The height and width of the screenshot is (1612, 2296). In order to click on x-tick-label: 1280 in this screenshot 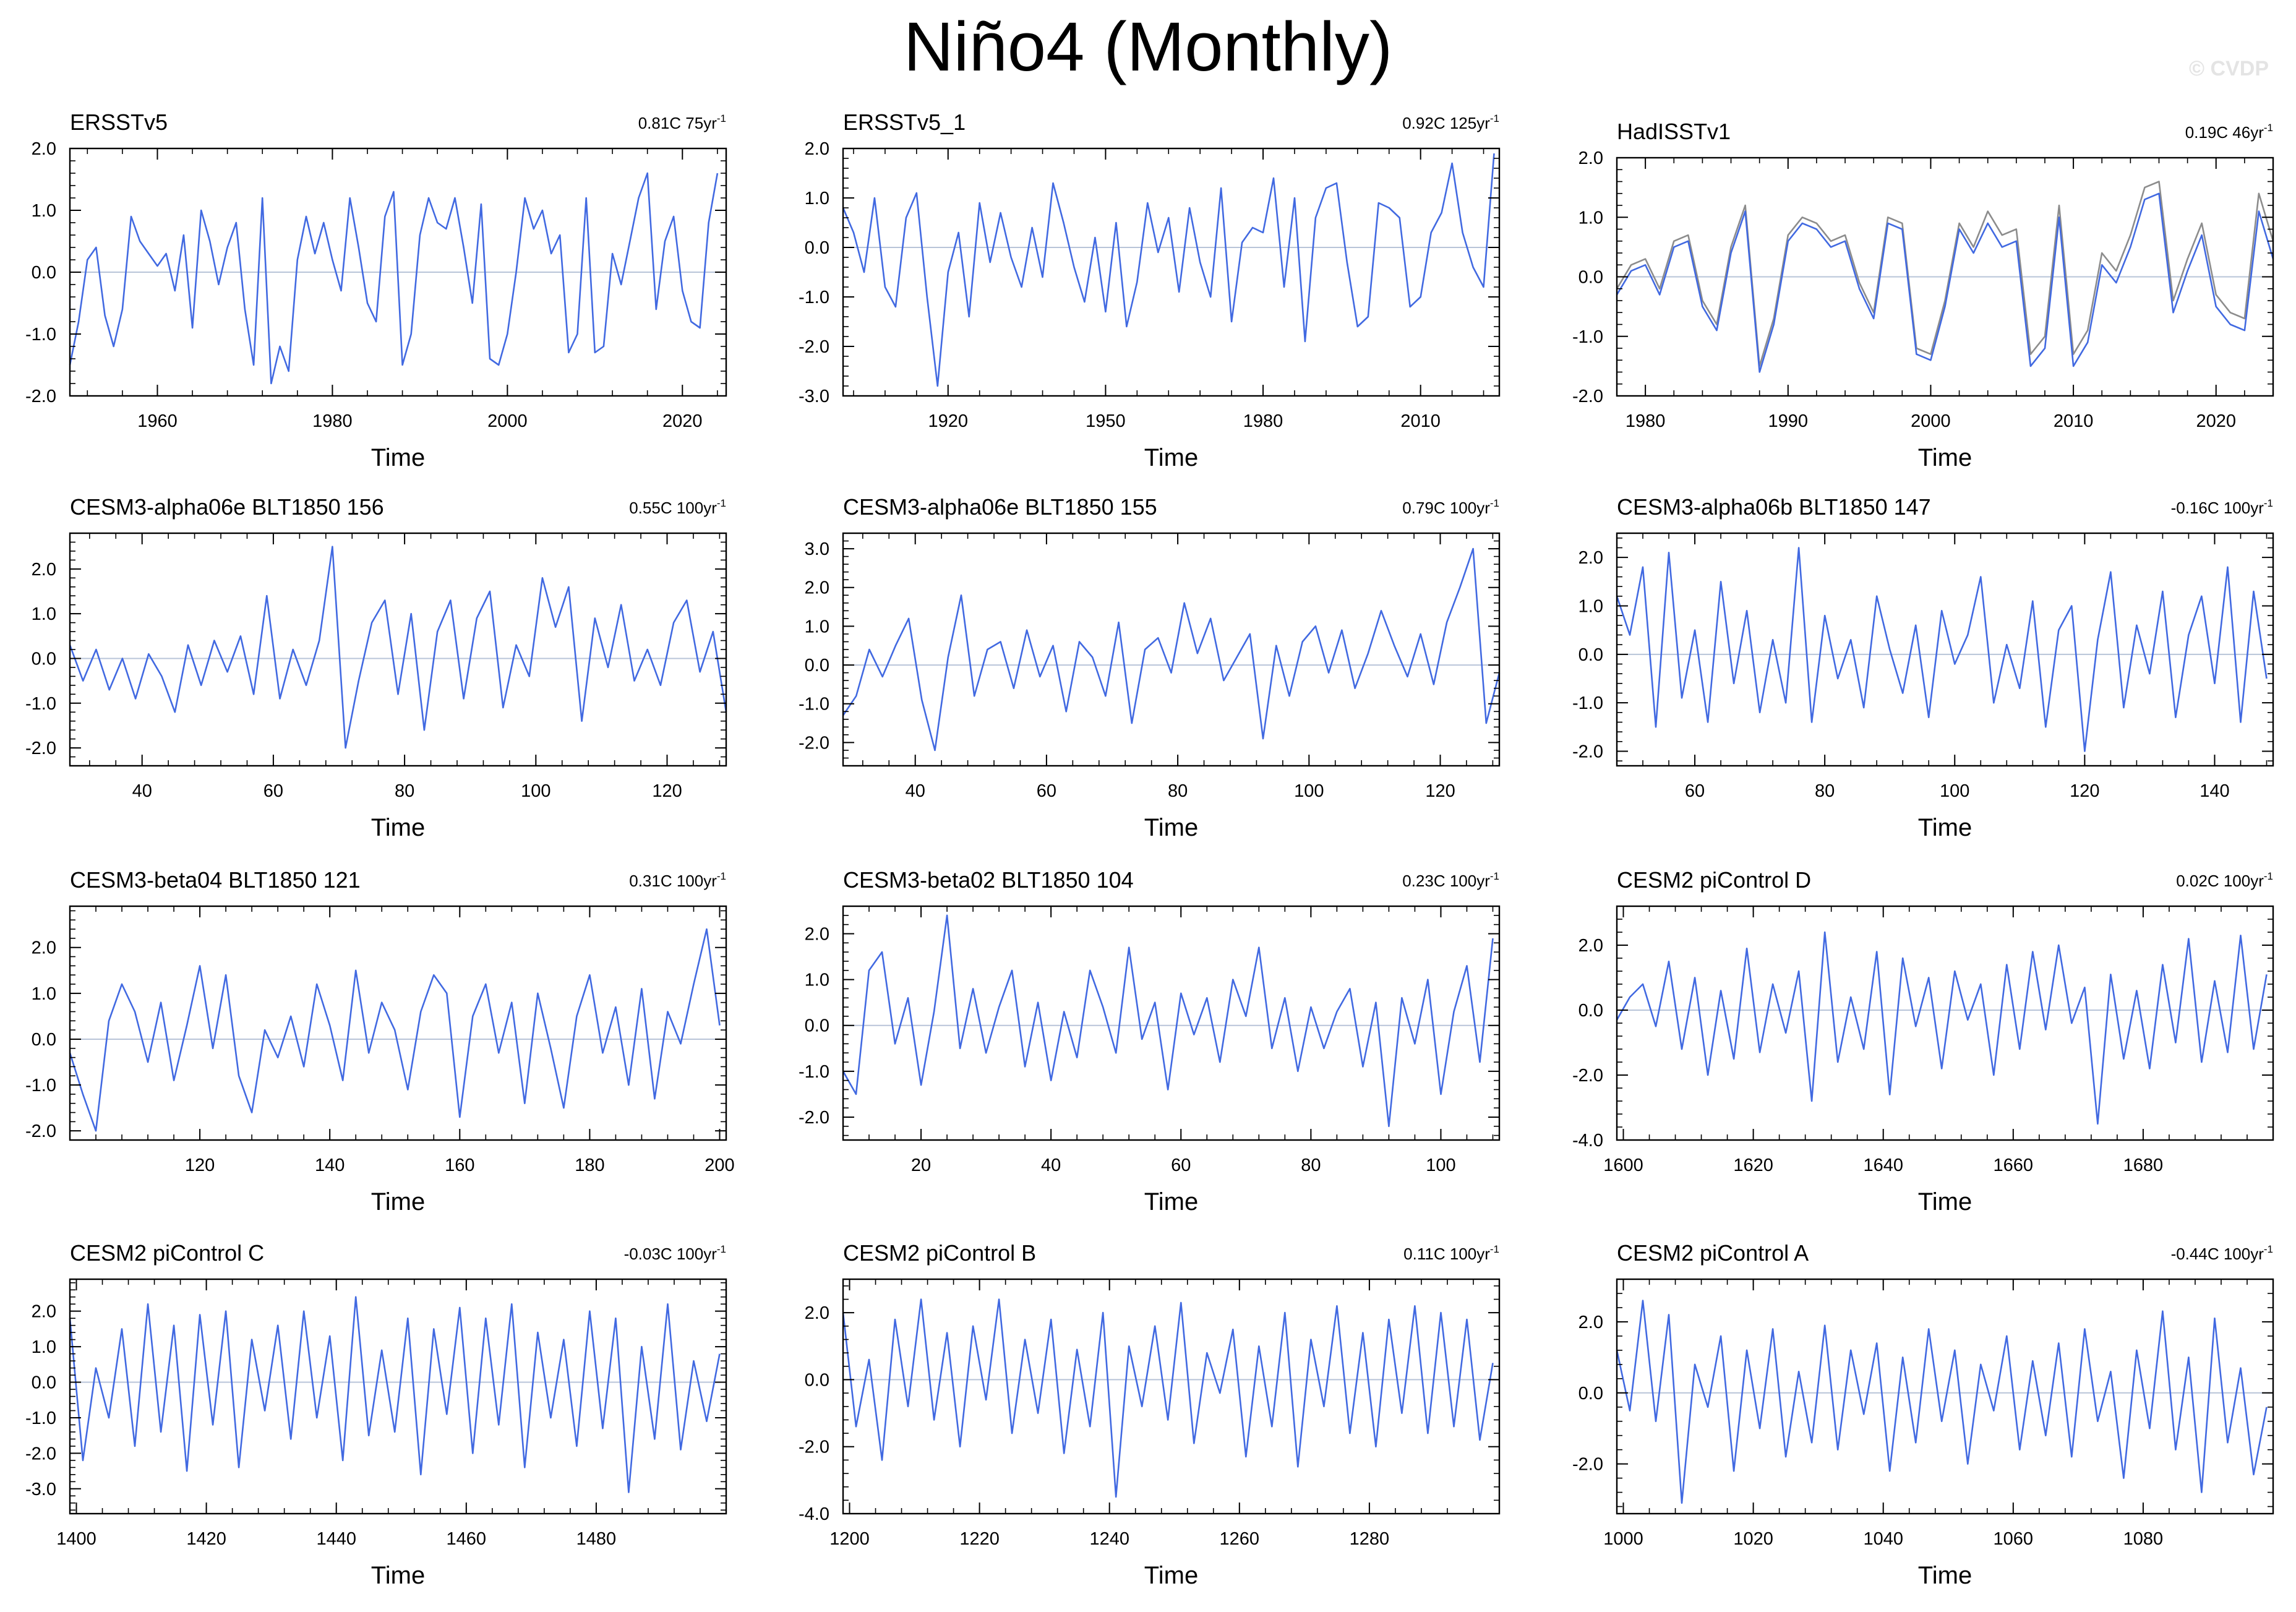, I will do `click(1370, 1539)`.